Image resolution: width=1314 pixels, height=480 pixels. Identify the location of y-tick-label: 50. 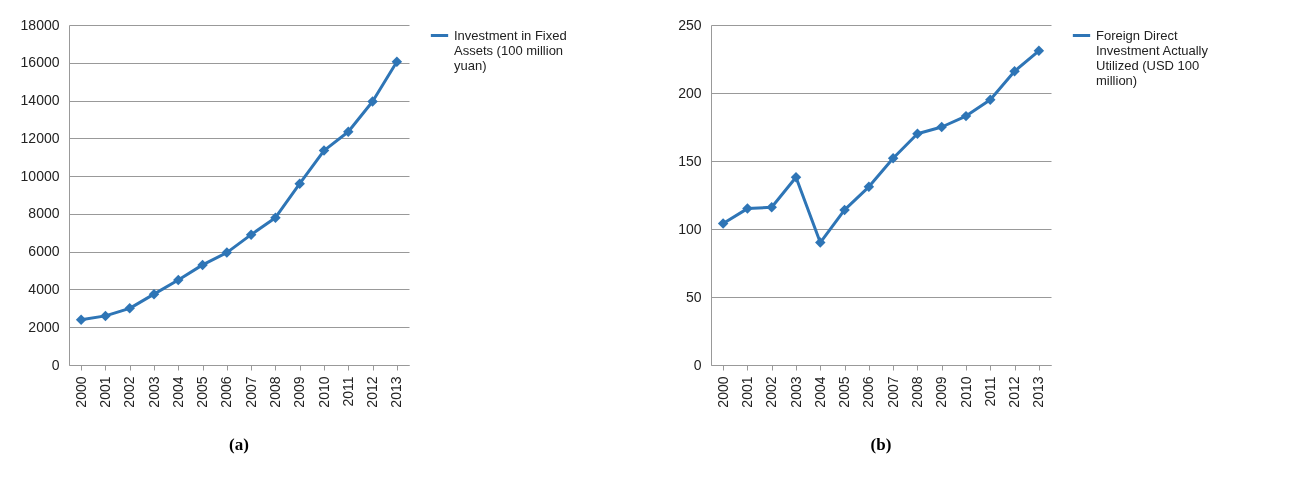
(693, 296).